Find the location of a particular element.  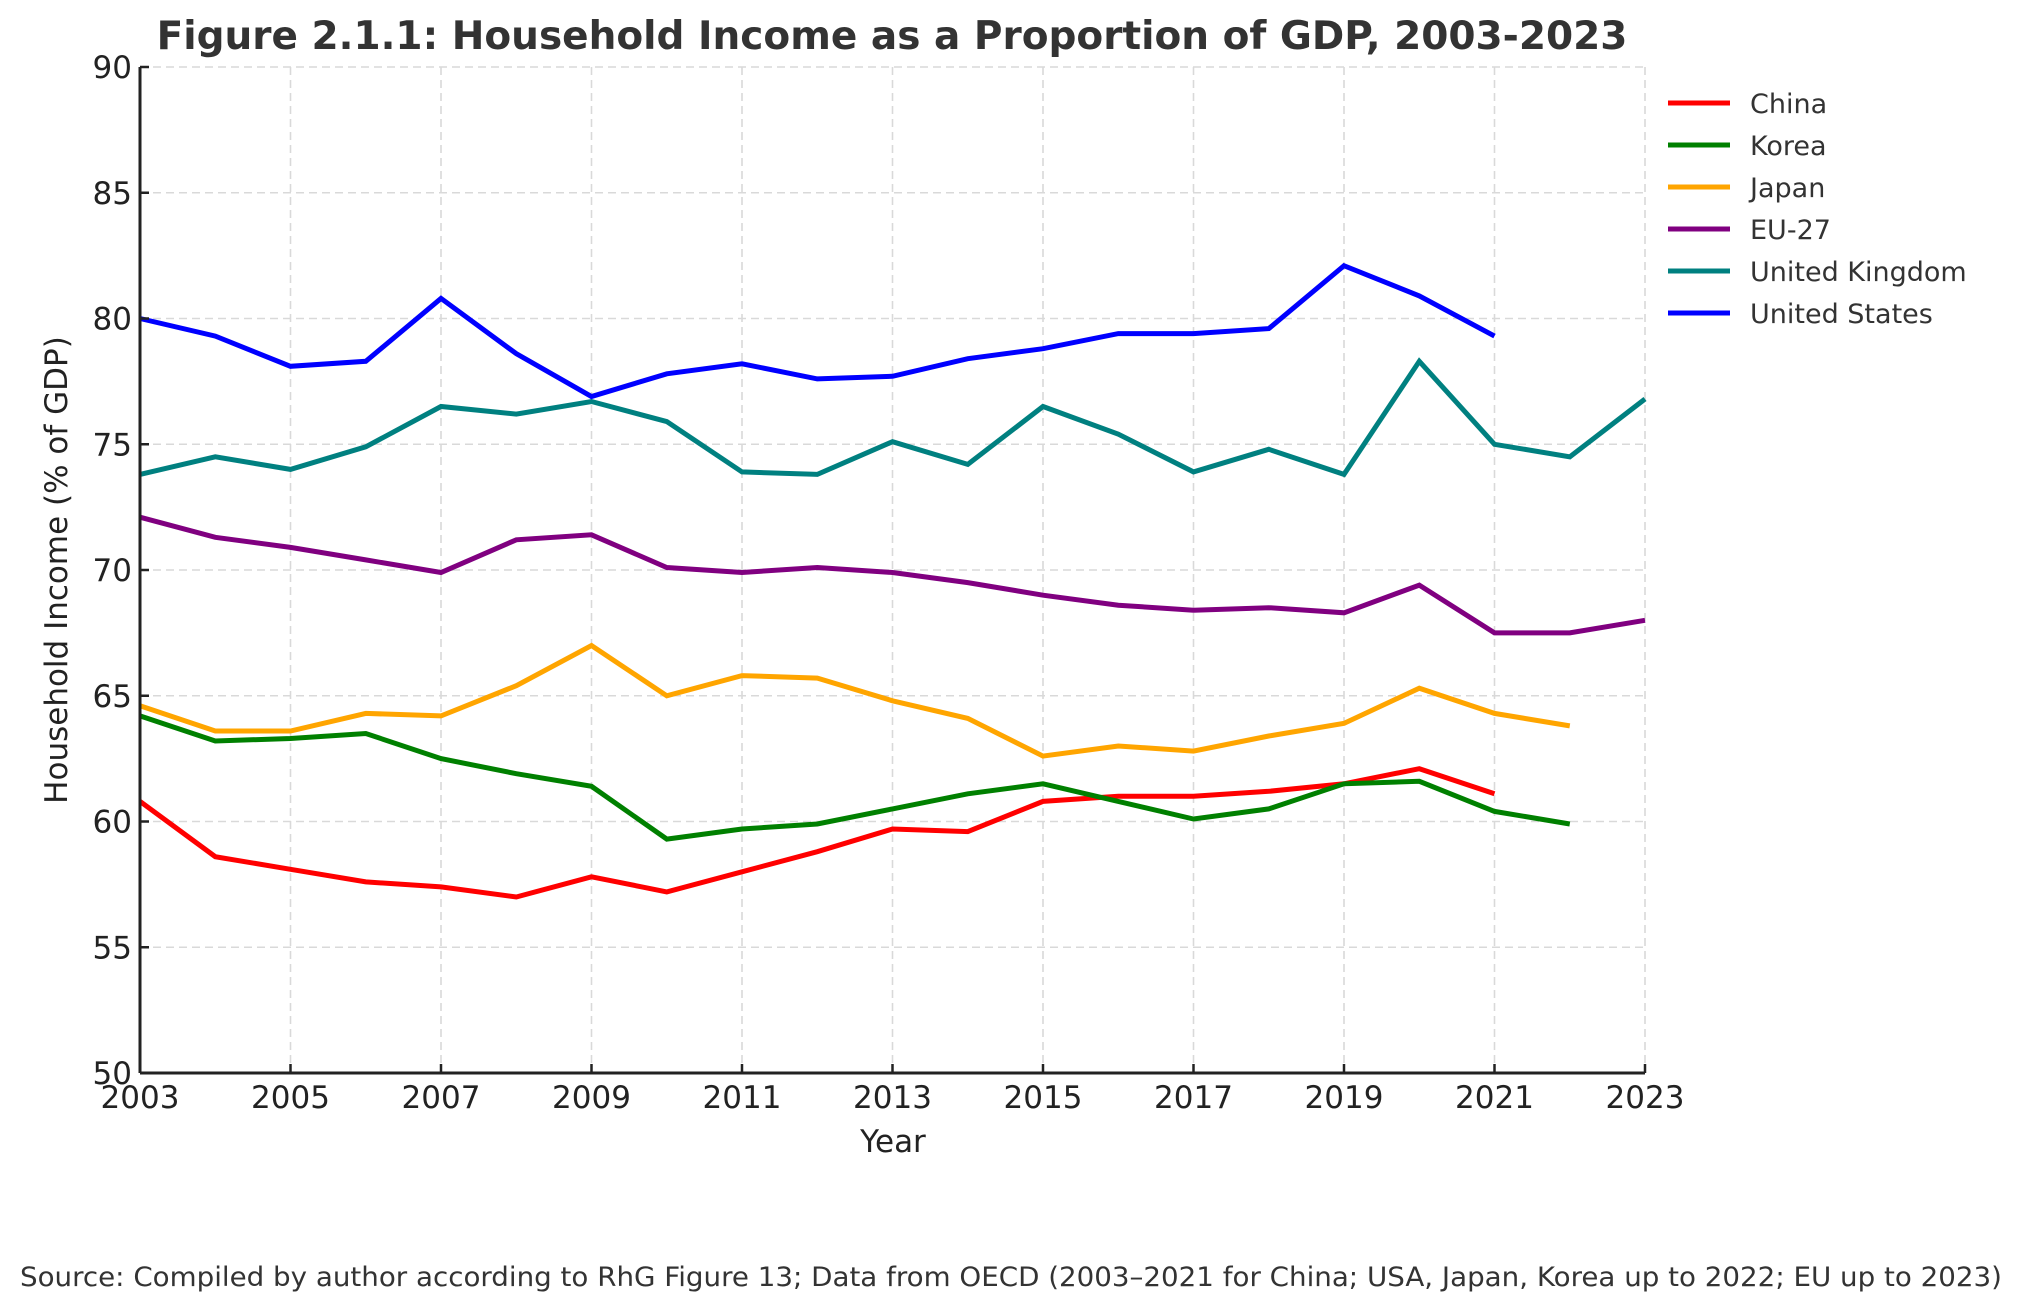

legend-item-united-states: United States is located at coordinates (1800, 314).